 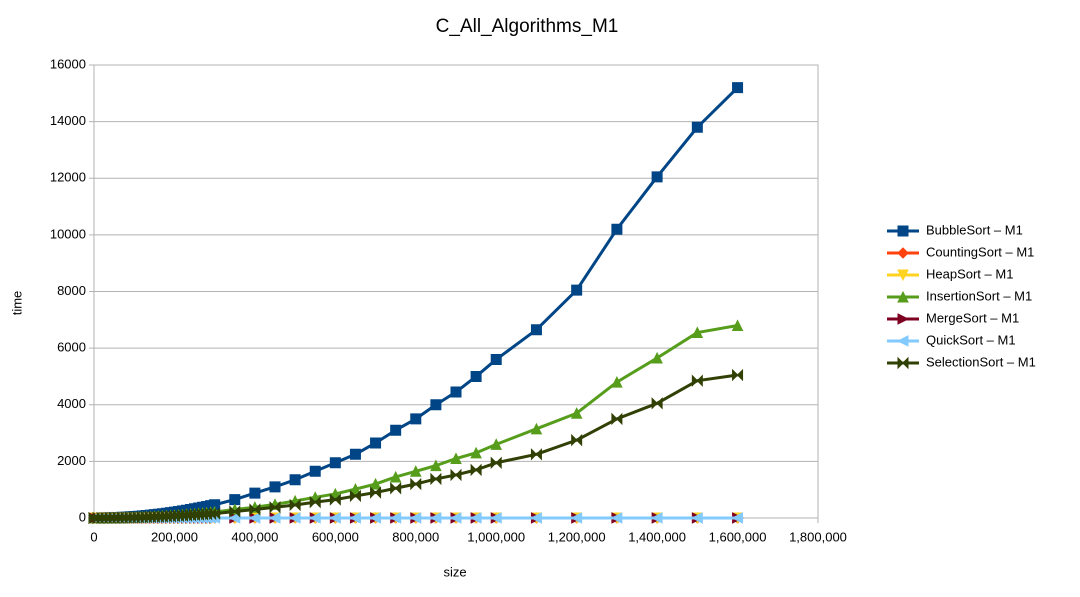 I want to click on legend-label: MergeSort – M1, so click(x=972, y=317).